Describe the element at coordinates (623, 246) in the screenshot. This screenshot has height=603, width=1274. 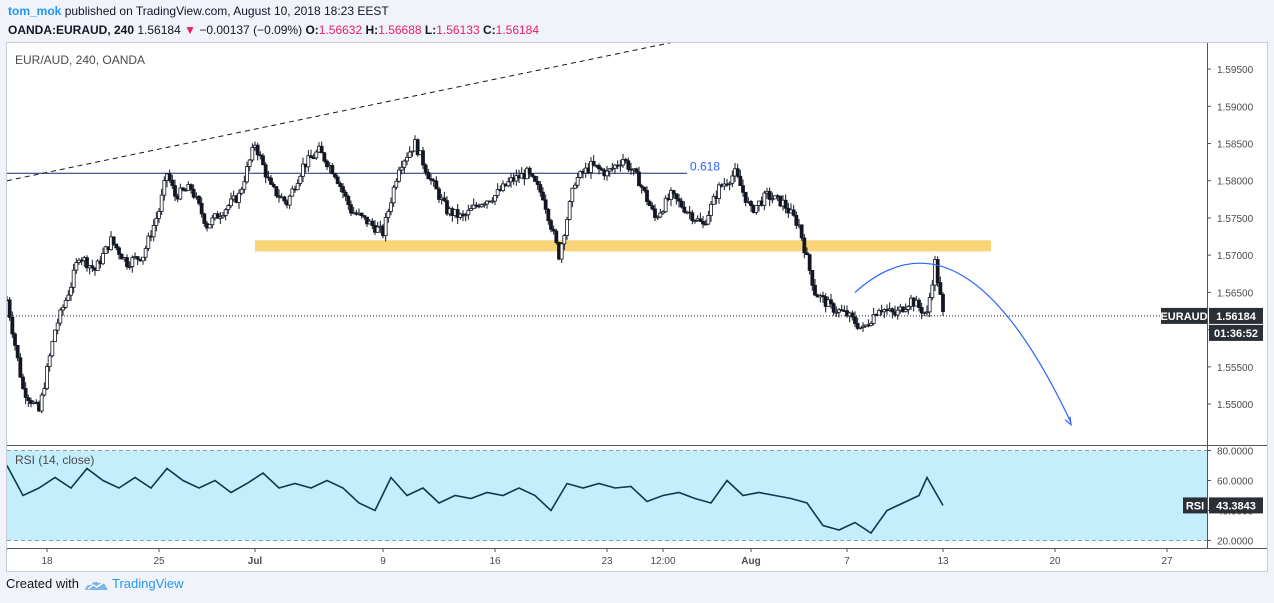
I see `support-zone` at that location.